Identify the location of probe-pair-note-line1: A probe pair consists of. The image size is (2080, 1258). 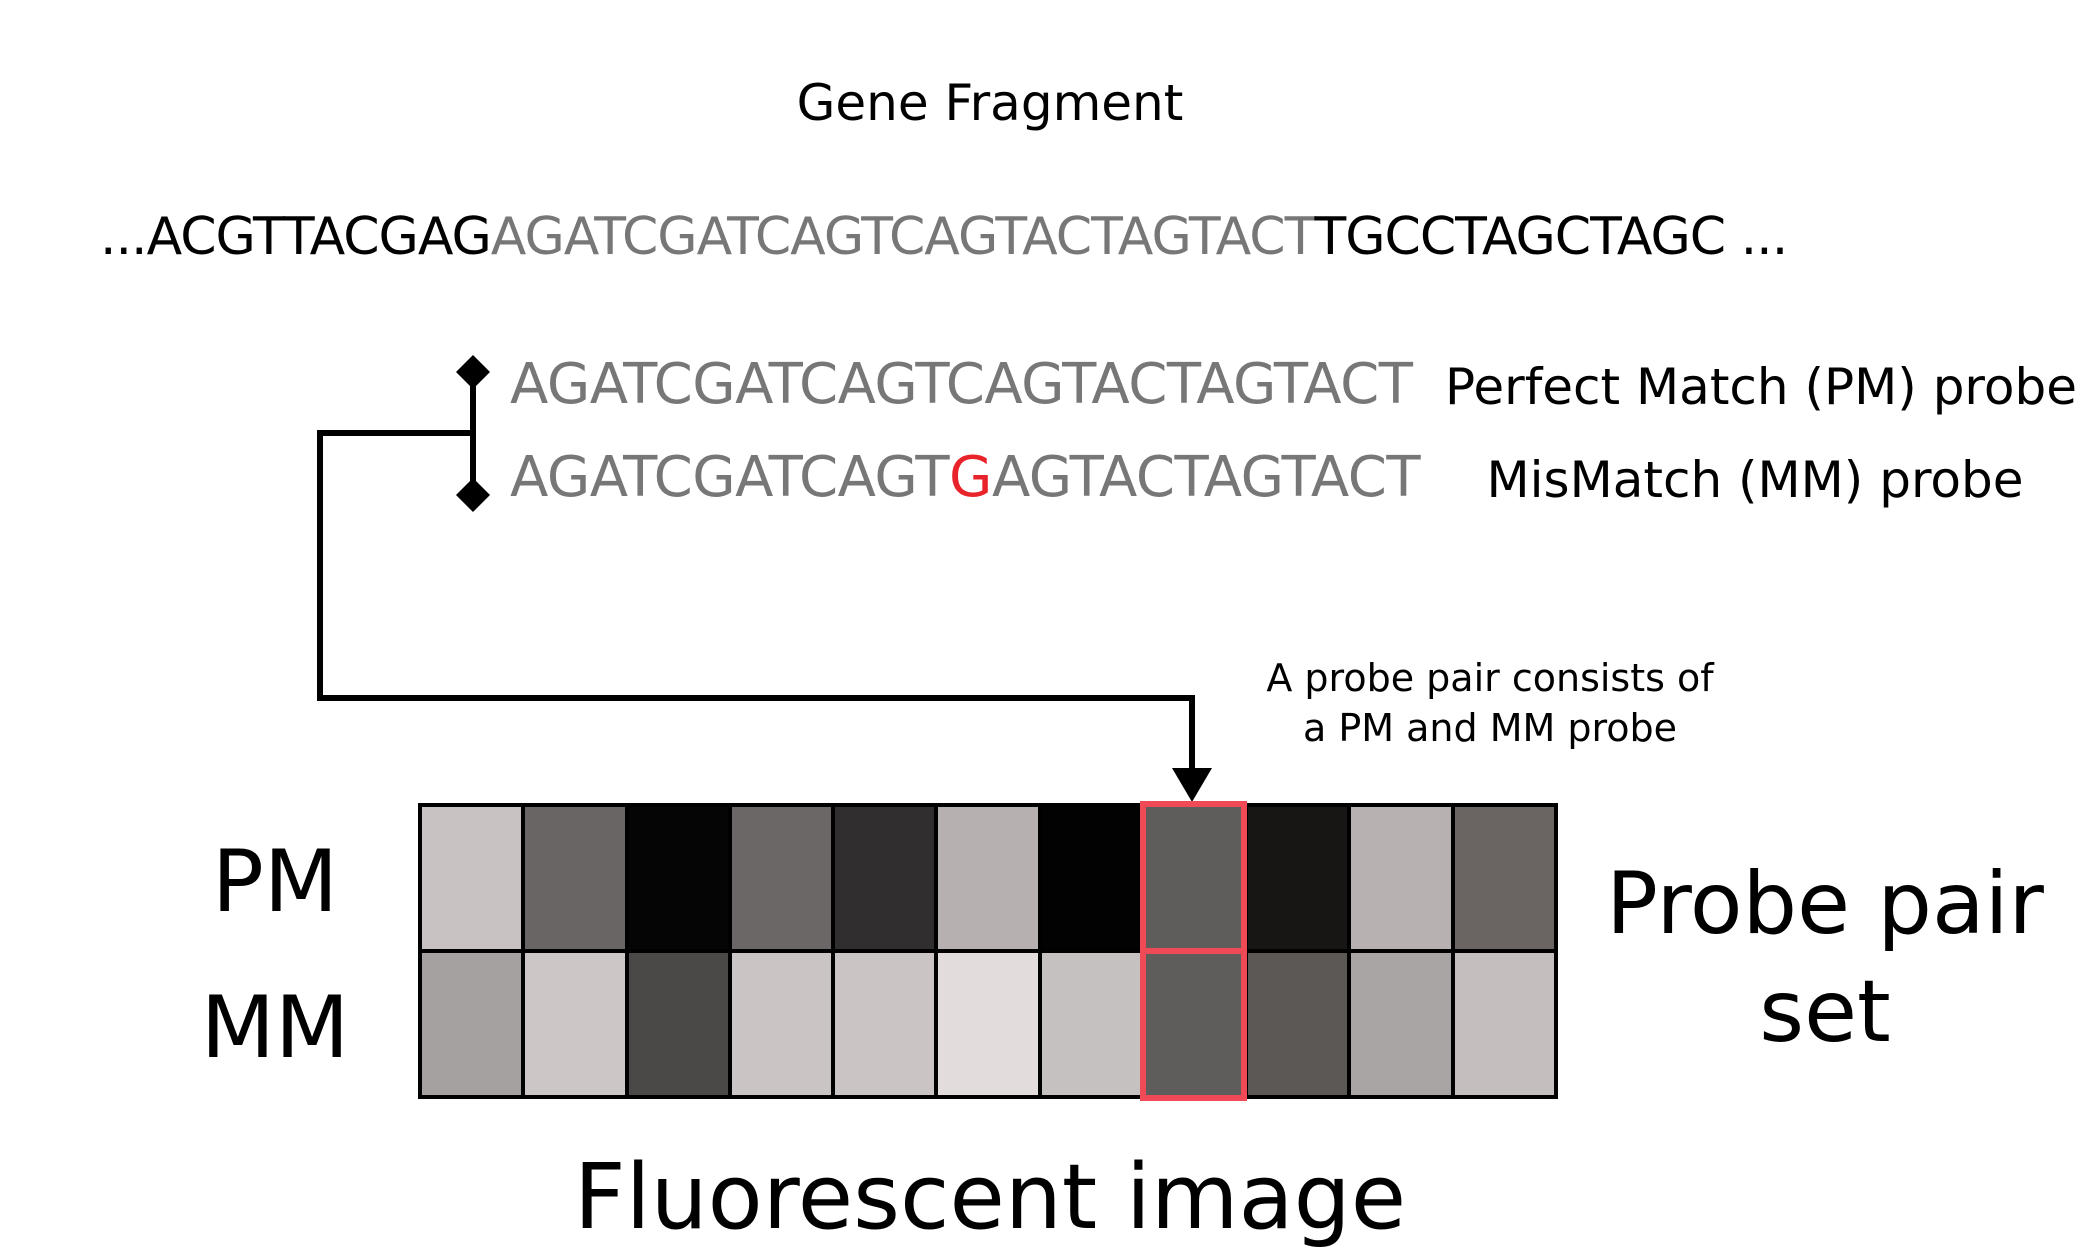
(1490, 678).